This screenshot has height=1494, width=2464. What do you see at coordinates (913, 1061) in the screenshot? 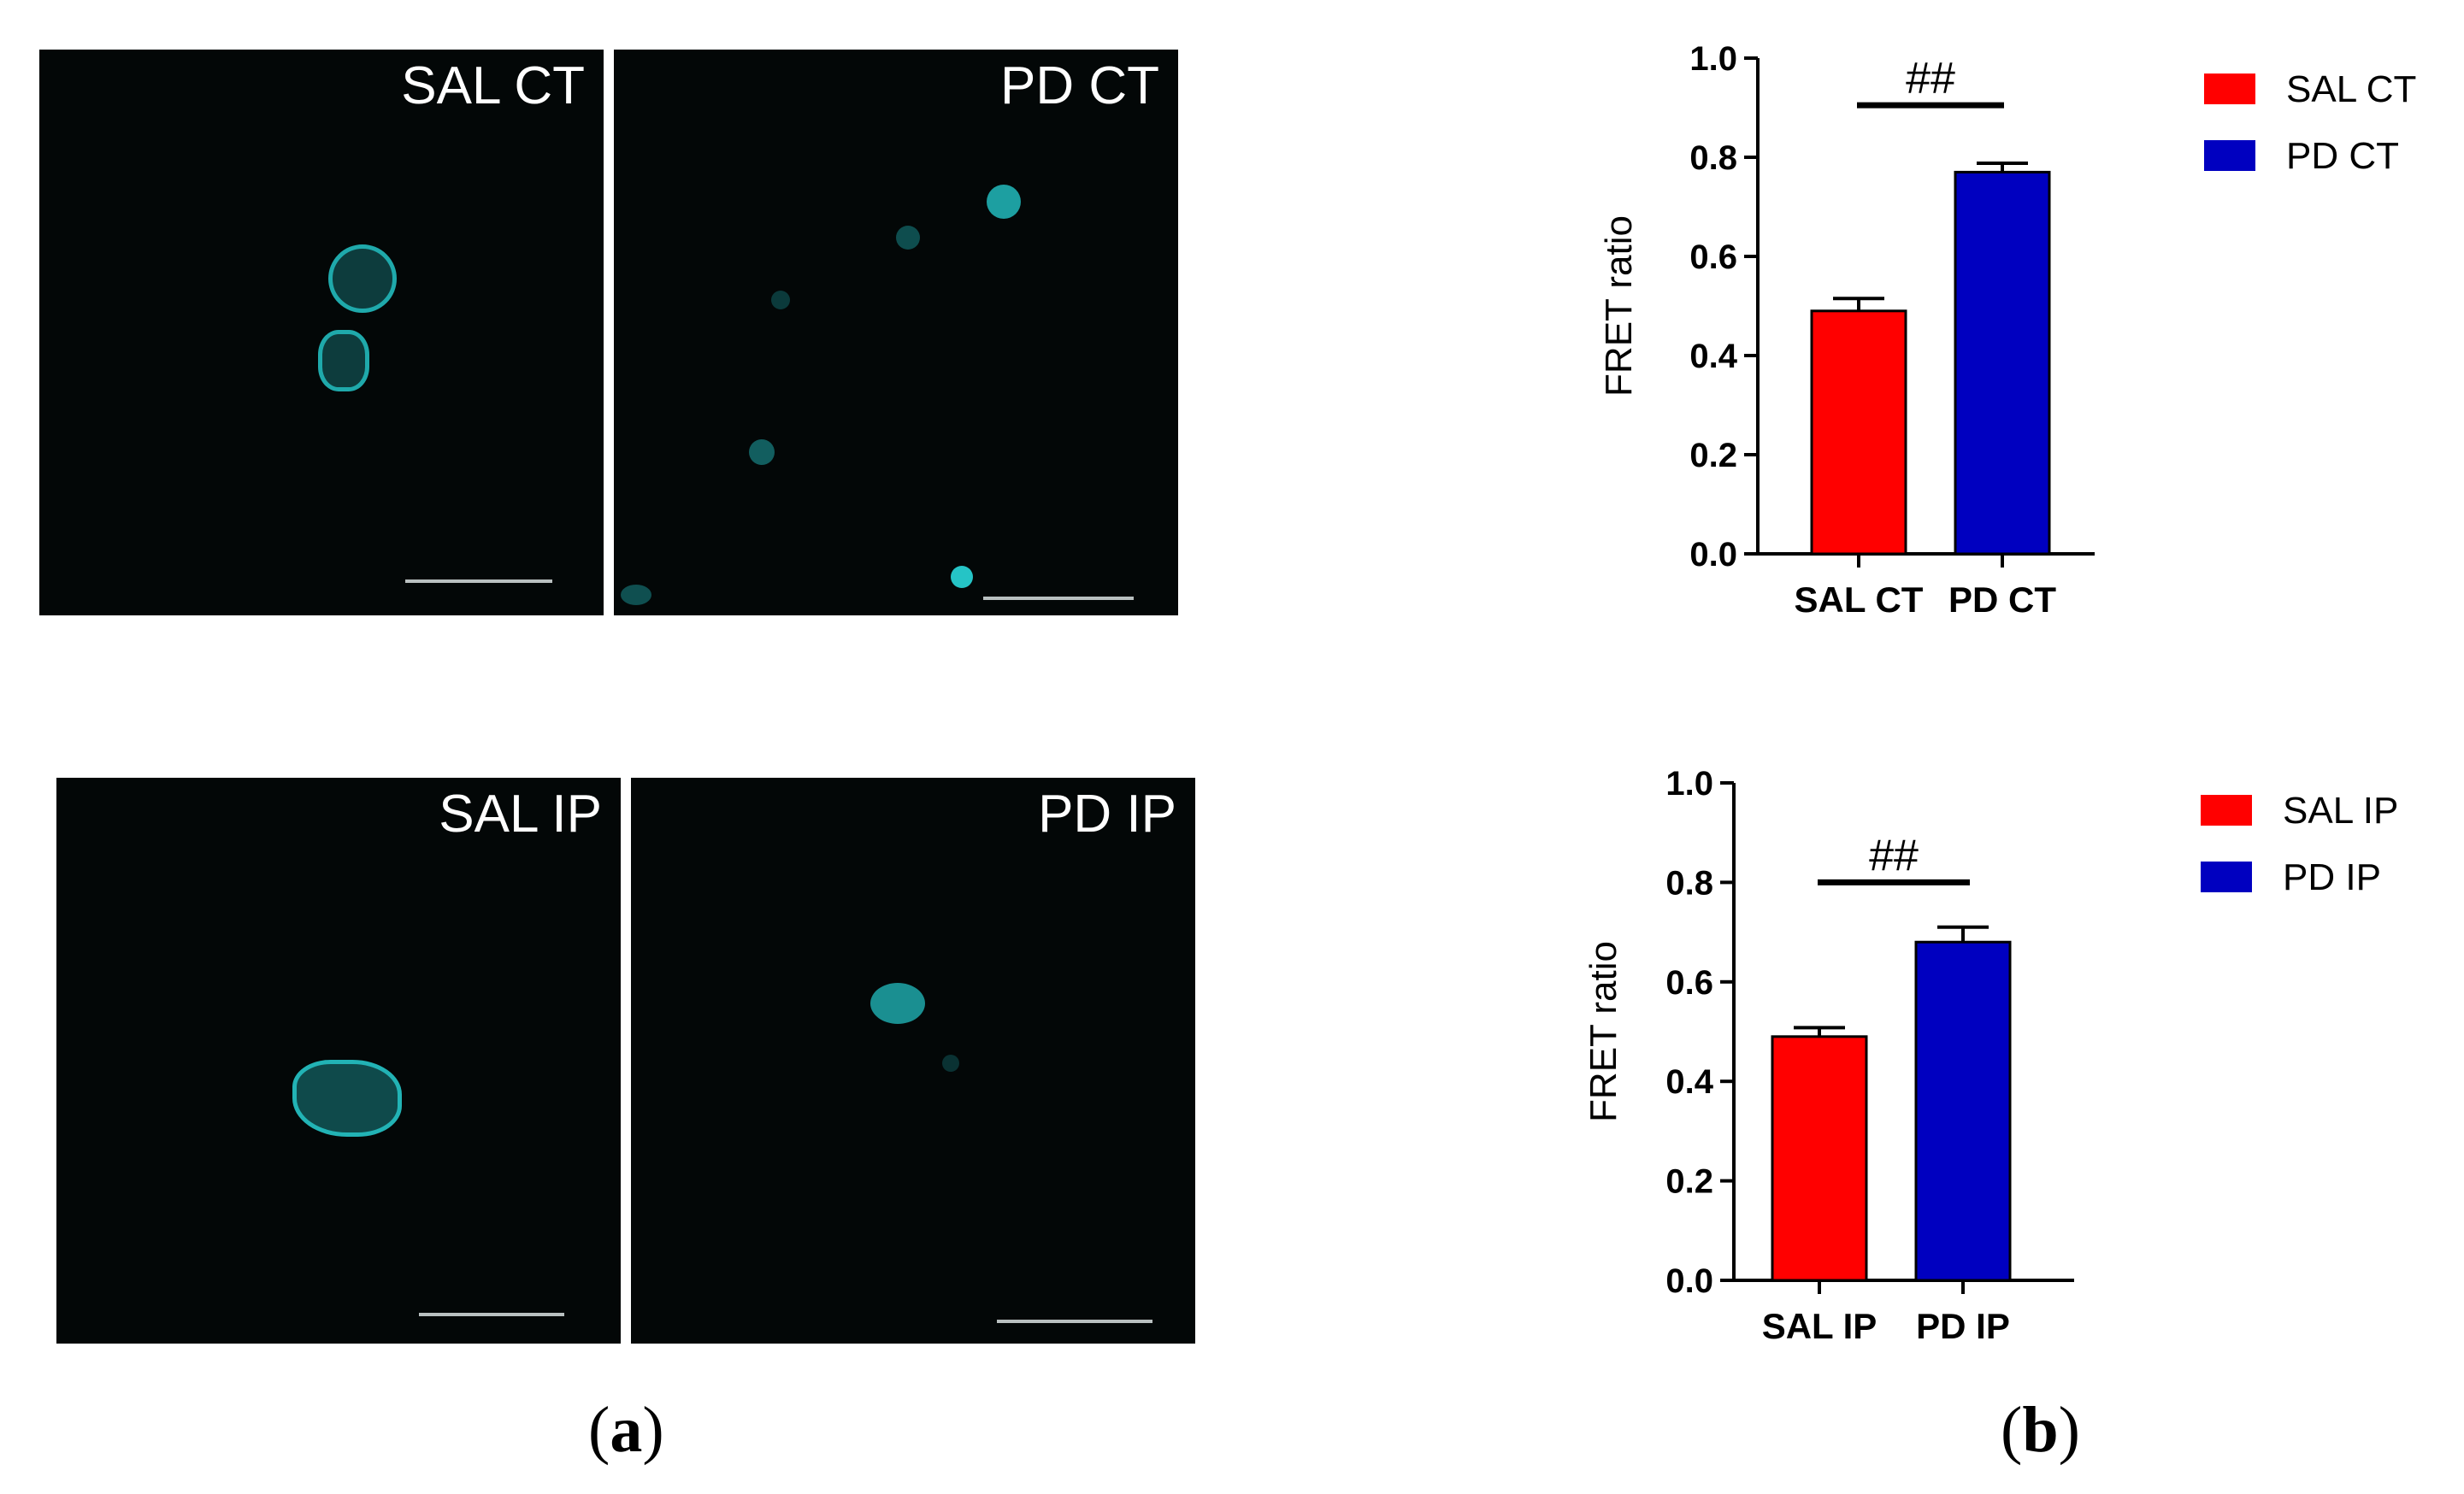
I see `micrograph-pd-ip: PD IP` at bounding box center [913, 1061].